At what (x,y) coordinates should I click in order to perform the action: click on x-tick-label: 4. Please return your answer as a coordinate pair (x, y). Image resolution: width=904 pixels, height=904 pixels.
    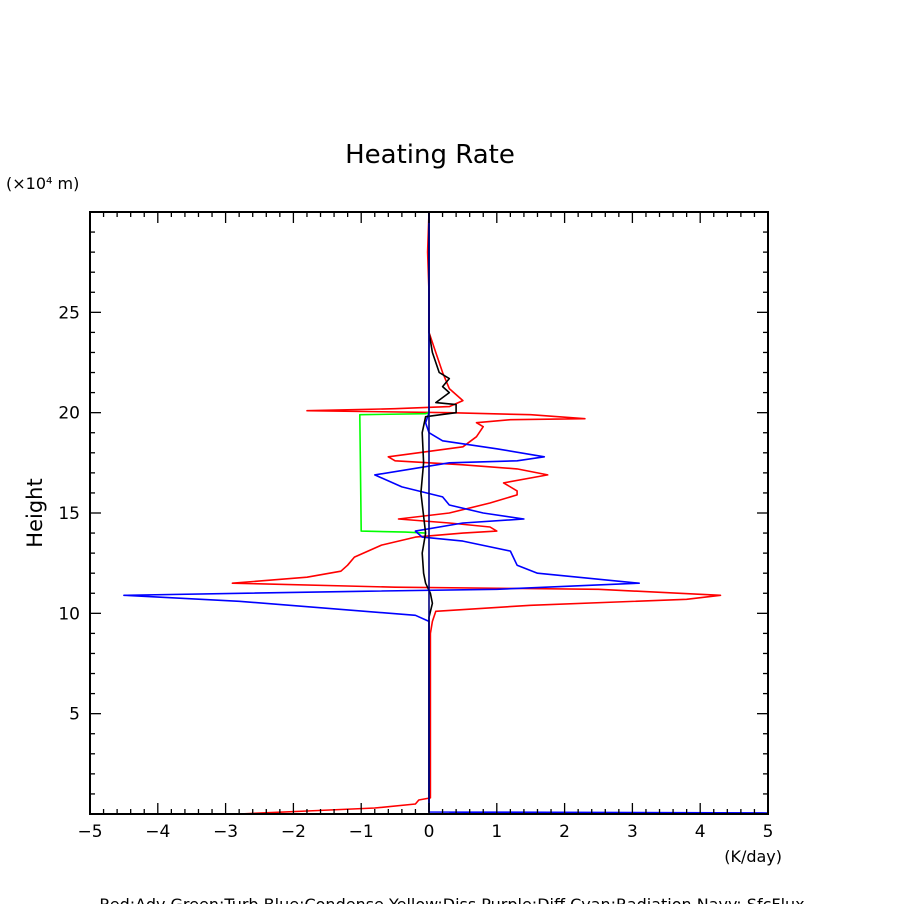
    Looking at the image, I should click on (700, 832).